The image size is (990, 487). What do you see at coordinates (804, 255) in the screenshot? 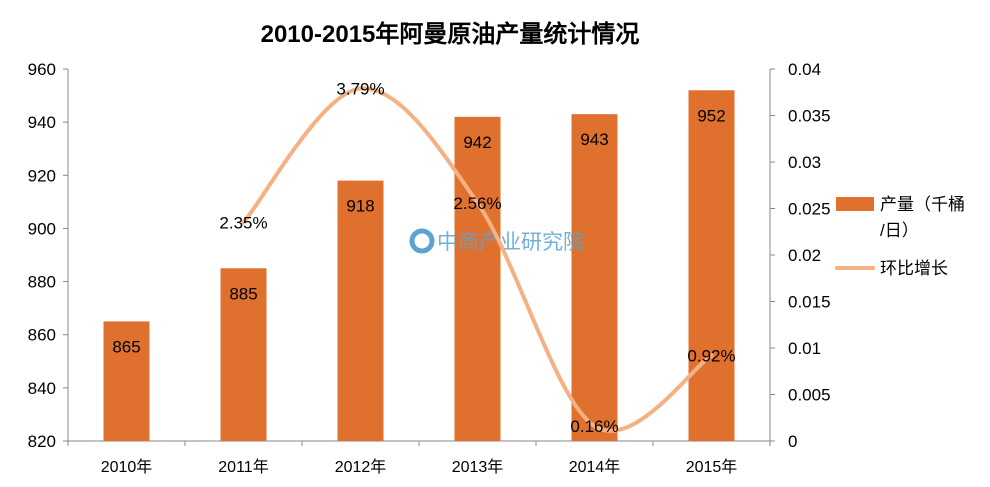
I see `right-axis-tick-label: 0.02` at bounding box center [804, 255].